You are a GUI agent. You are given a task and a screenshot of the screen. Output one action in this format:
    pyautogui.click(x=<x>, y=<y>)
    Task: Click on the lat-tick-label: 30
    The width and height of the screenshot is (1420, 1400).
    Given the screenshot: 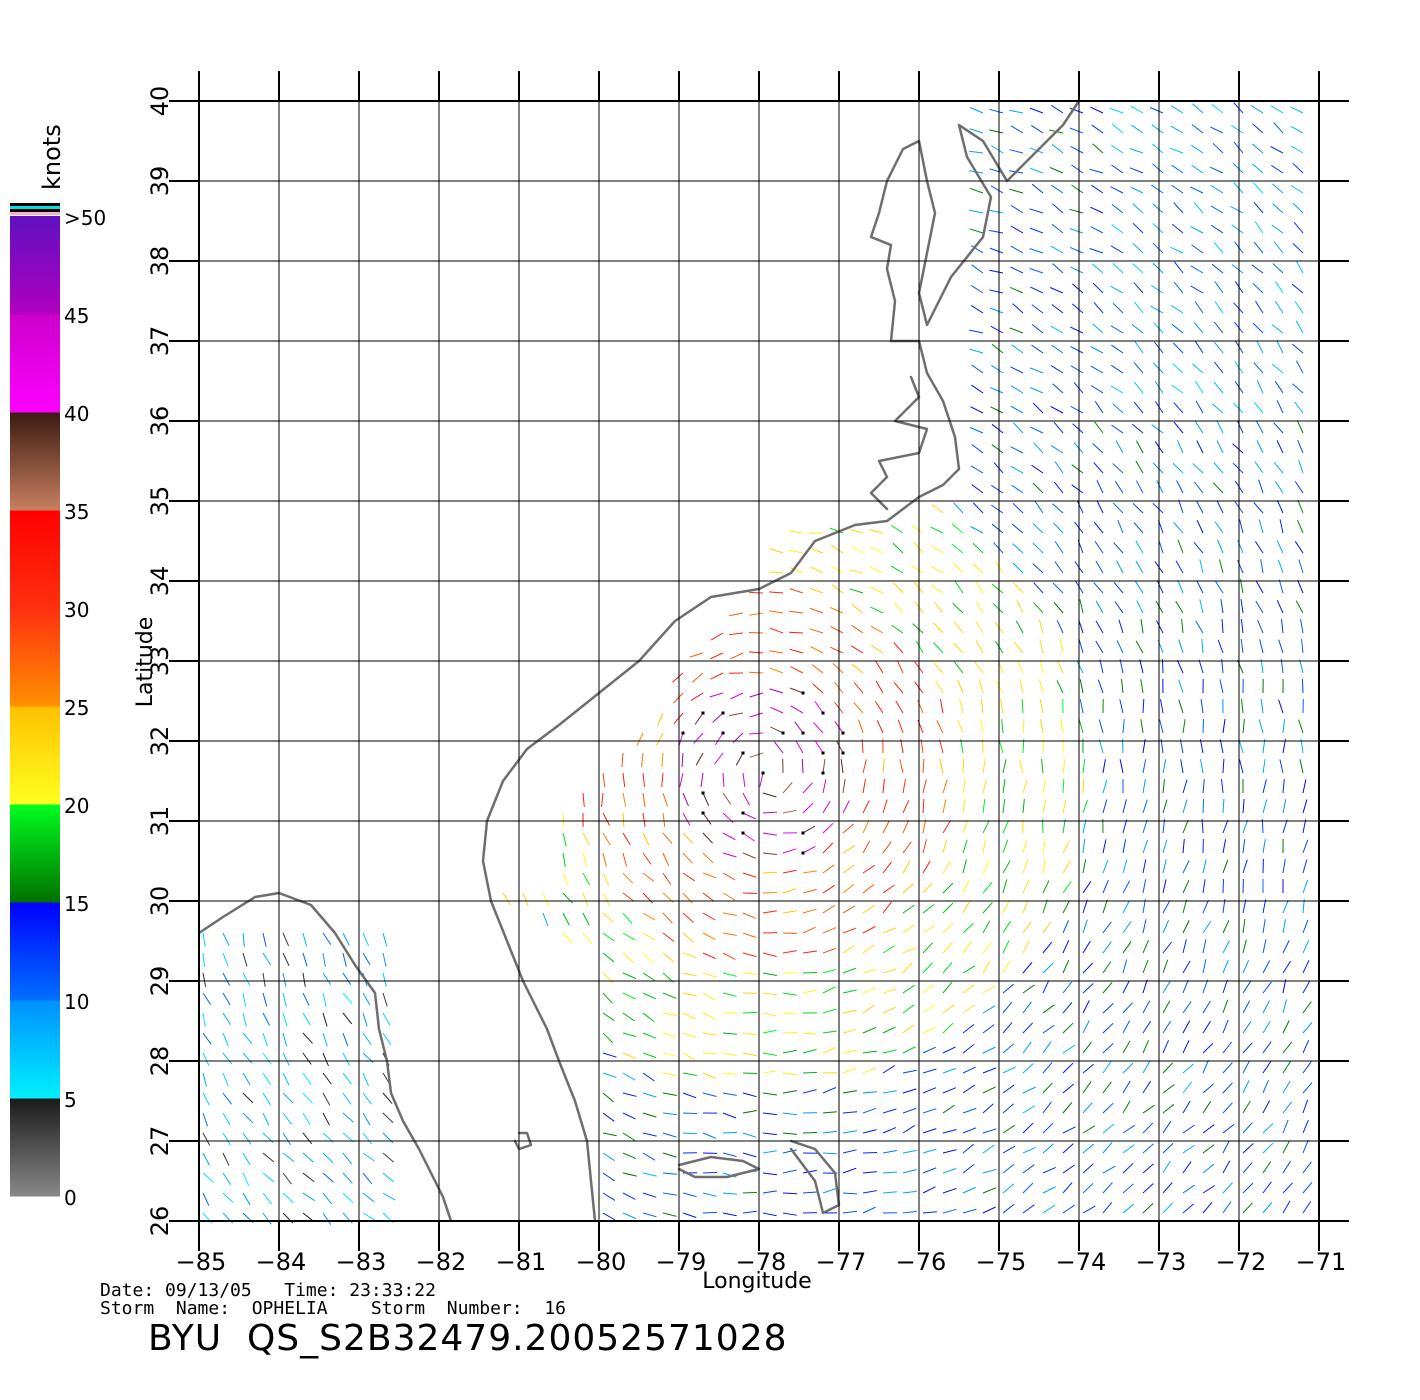 What is the action you would take?
    pyautogui.click(x=160, y=901)
    